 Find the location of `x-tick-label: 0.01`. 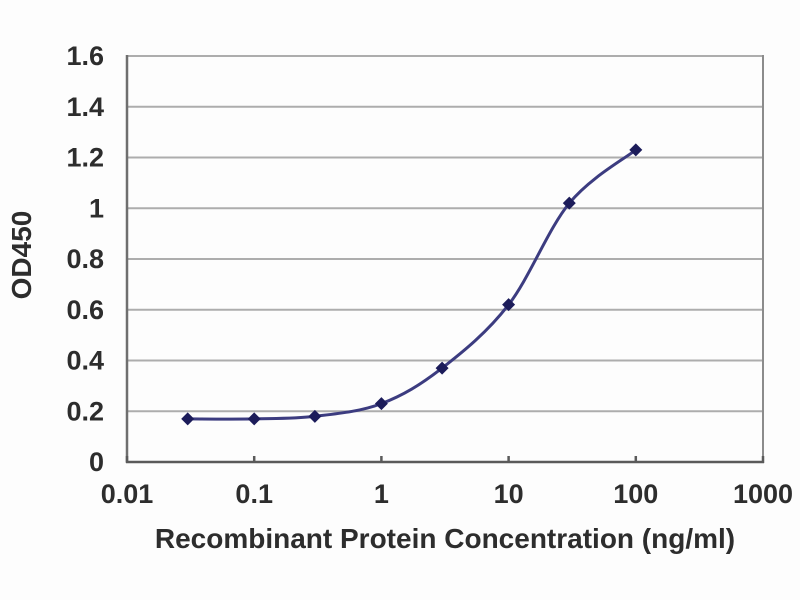

x-tick-label: 0.01 is located at coordinates (127, 494).